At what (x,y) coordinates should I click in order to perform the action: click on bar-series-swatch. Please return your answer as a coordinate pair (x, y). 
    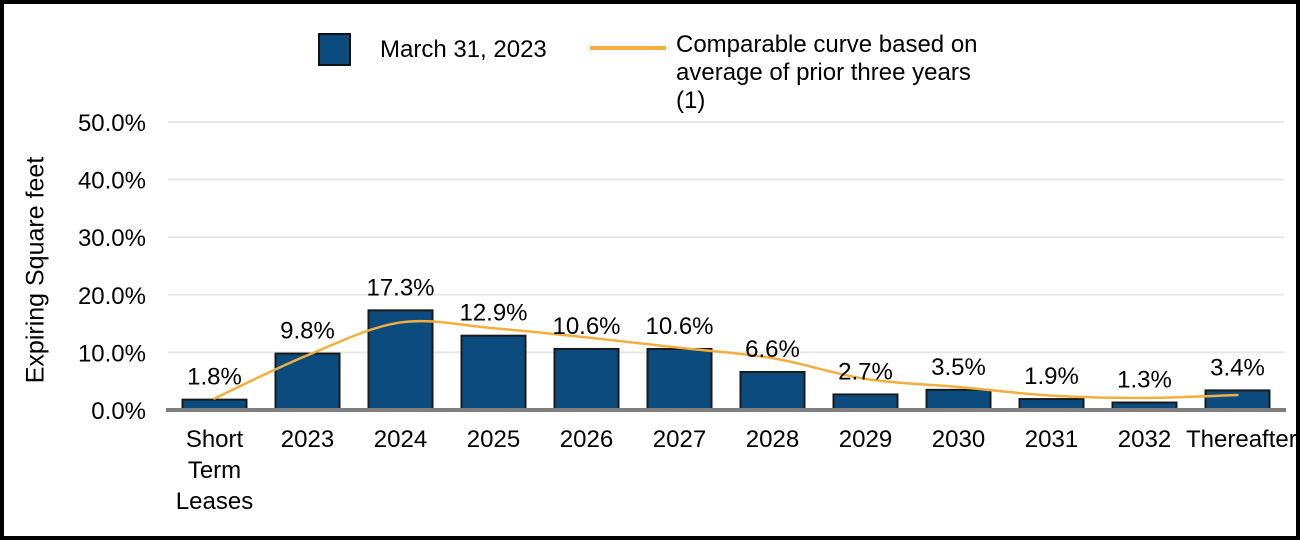
    Looking at the image, I should click on (334, 49).